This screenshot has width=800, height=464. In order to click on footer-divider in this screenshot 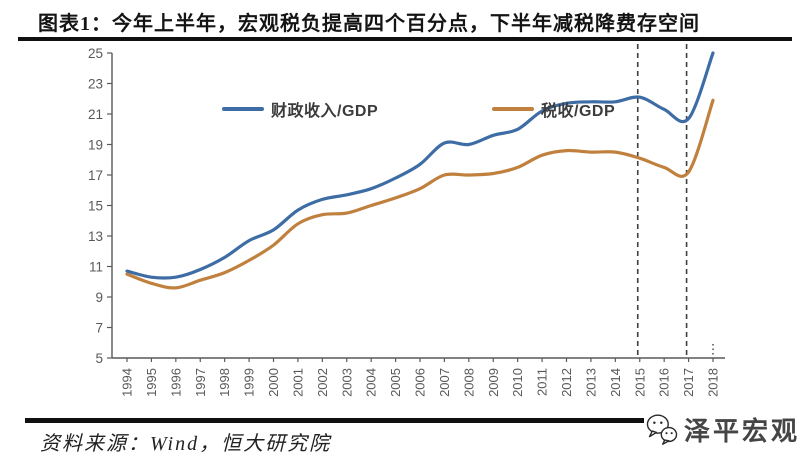, I will do `click(346, 420)`.